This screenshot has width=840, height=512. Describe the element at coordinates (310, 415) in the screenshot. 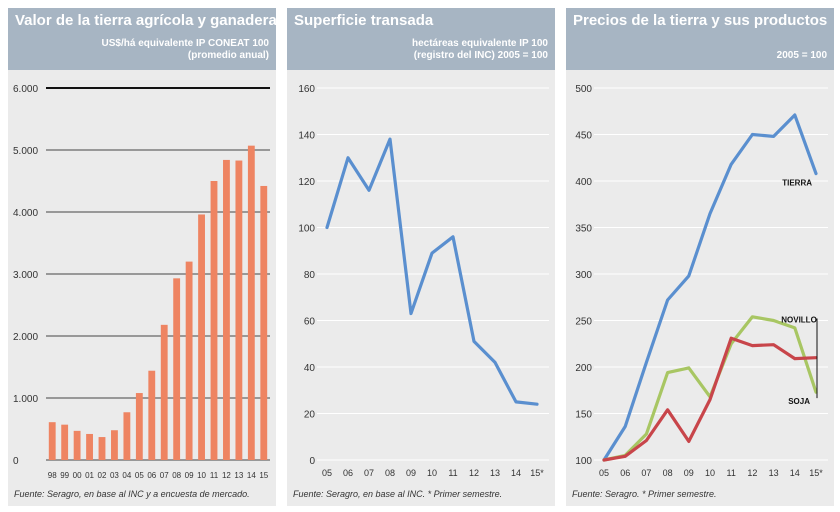

I see `y-tick-label: 20` at that location.